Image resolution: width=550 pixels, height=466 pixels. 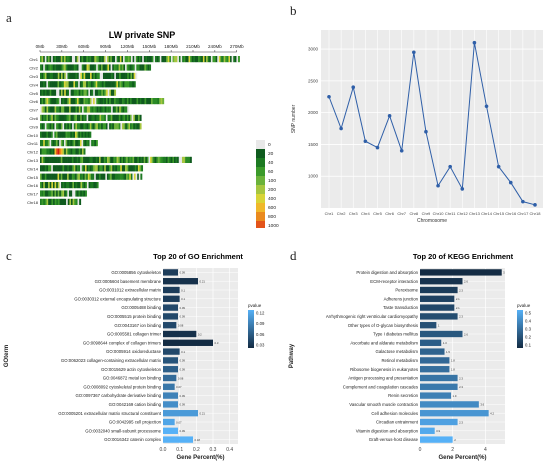 I want to click on x-tick-label: 0.1, so click(x=179, y=450).